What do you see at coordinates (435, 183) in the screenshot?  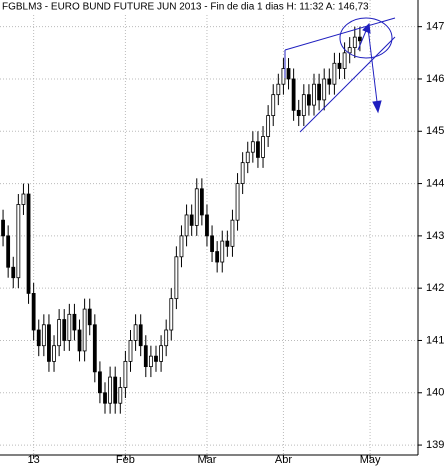 I see `y-tick-label: 144` at bounding box center [435, 183].